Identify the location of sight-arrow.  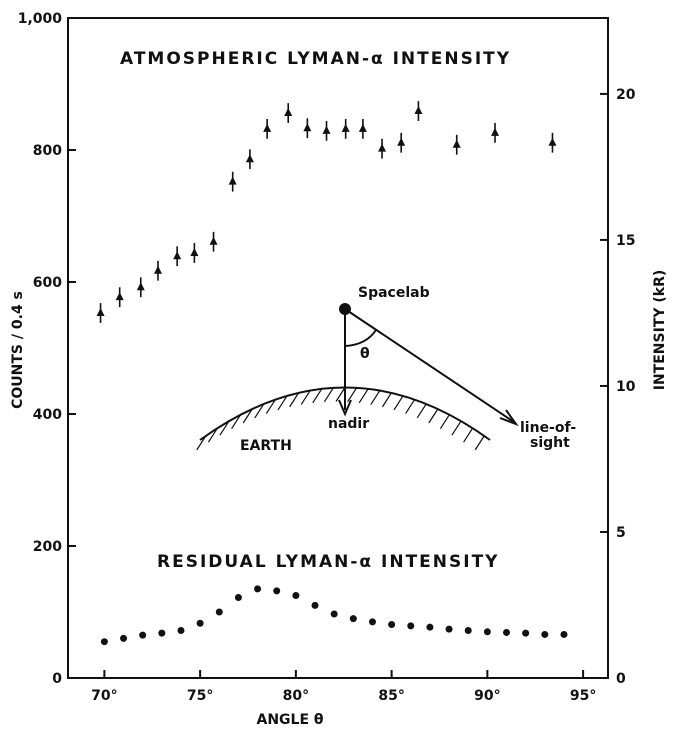
(509, 418).